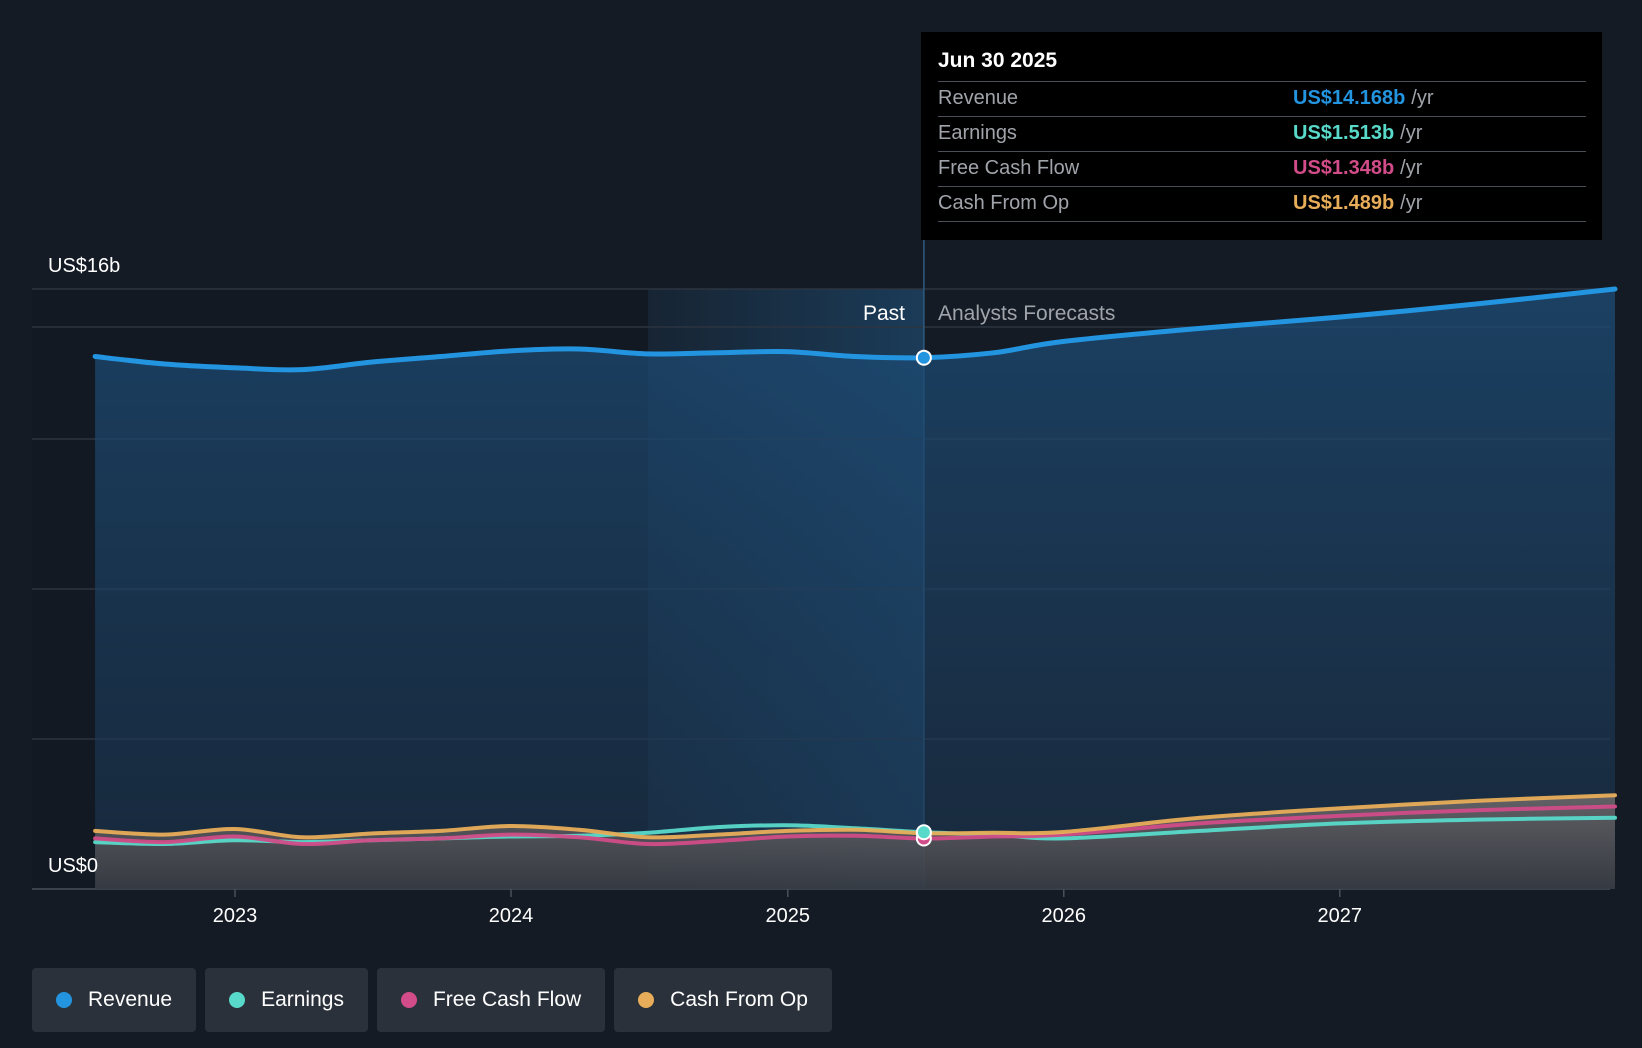  I want to click on y-axis-top-label: US$16b, so click(84, 266).